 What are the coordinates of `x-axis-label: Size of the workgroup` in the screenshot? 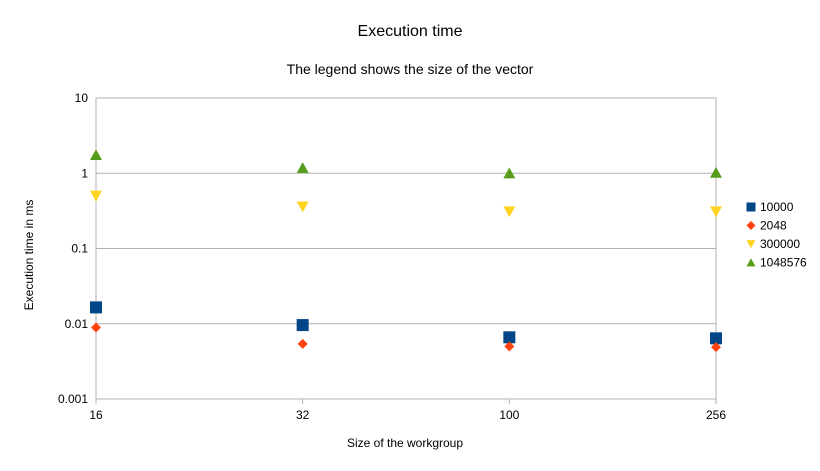 It's located at (405, 443).